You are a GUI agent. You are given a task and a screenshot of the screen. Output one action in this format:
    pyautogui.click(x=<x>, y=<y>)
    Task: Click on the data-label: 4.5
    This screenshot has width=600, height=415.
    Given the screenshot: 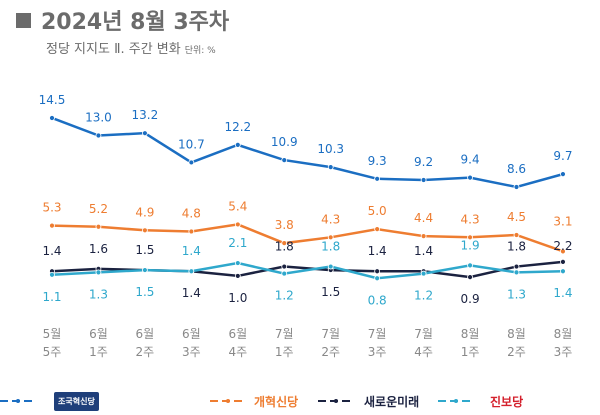 What is the action you would take?
    pyautogui.click(x=516, y=217)
    